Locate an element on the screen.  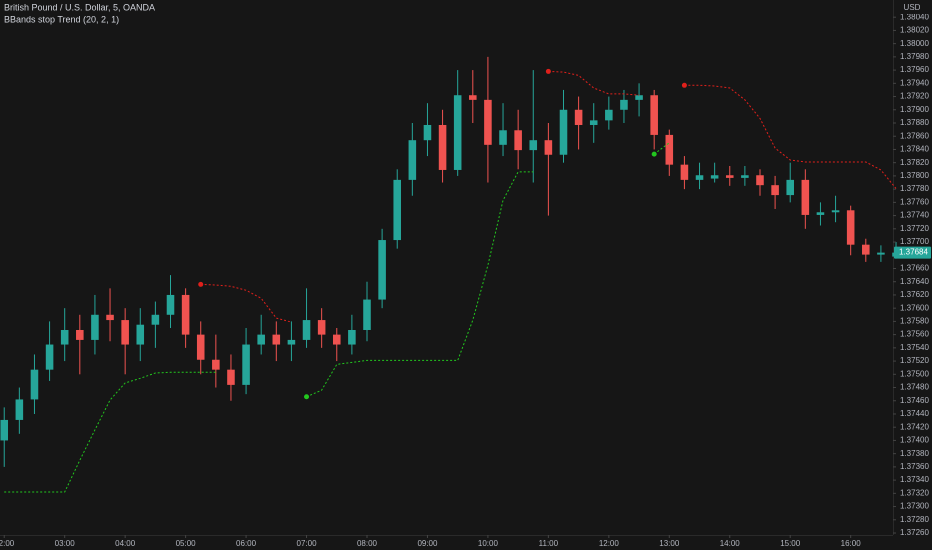
y-tick-label: 1.38020 is located at coordinates (914, 30).